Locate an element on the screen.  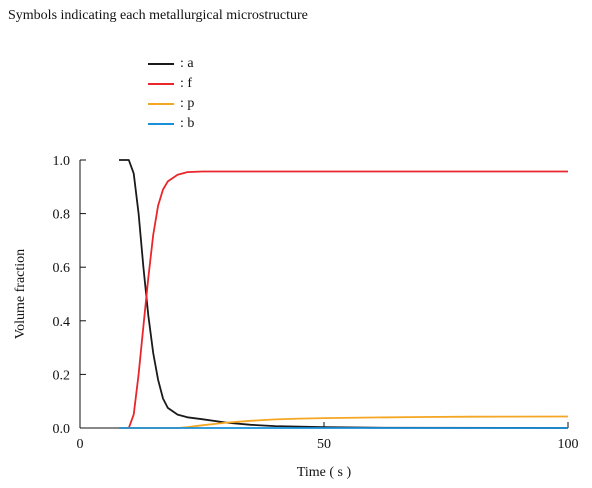
legend-entry-b: : b is located at coordinates (171, 124).